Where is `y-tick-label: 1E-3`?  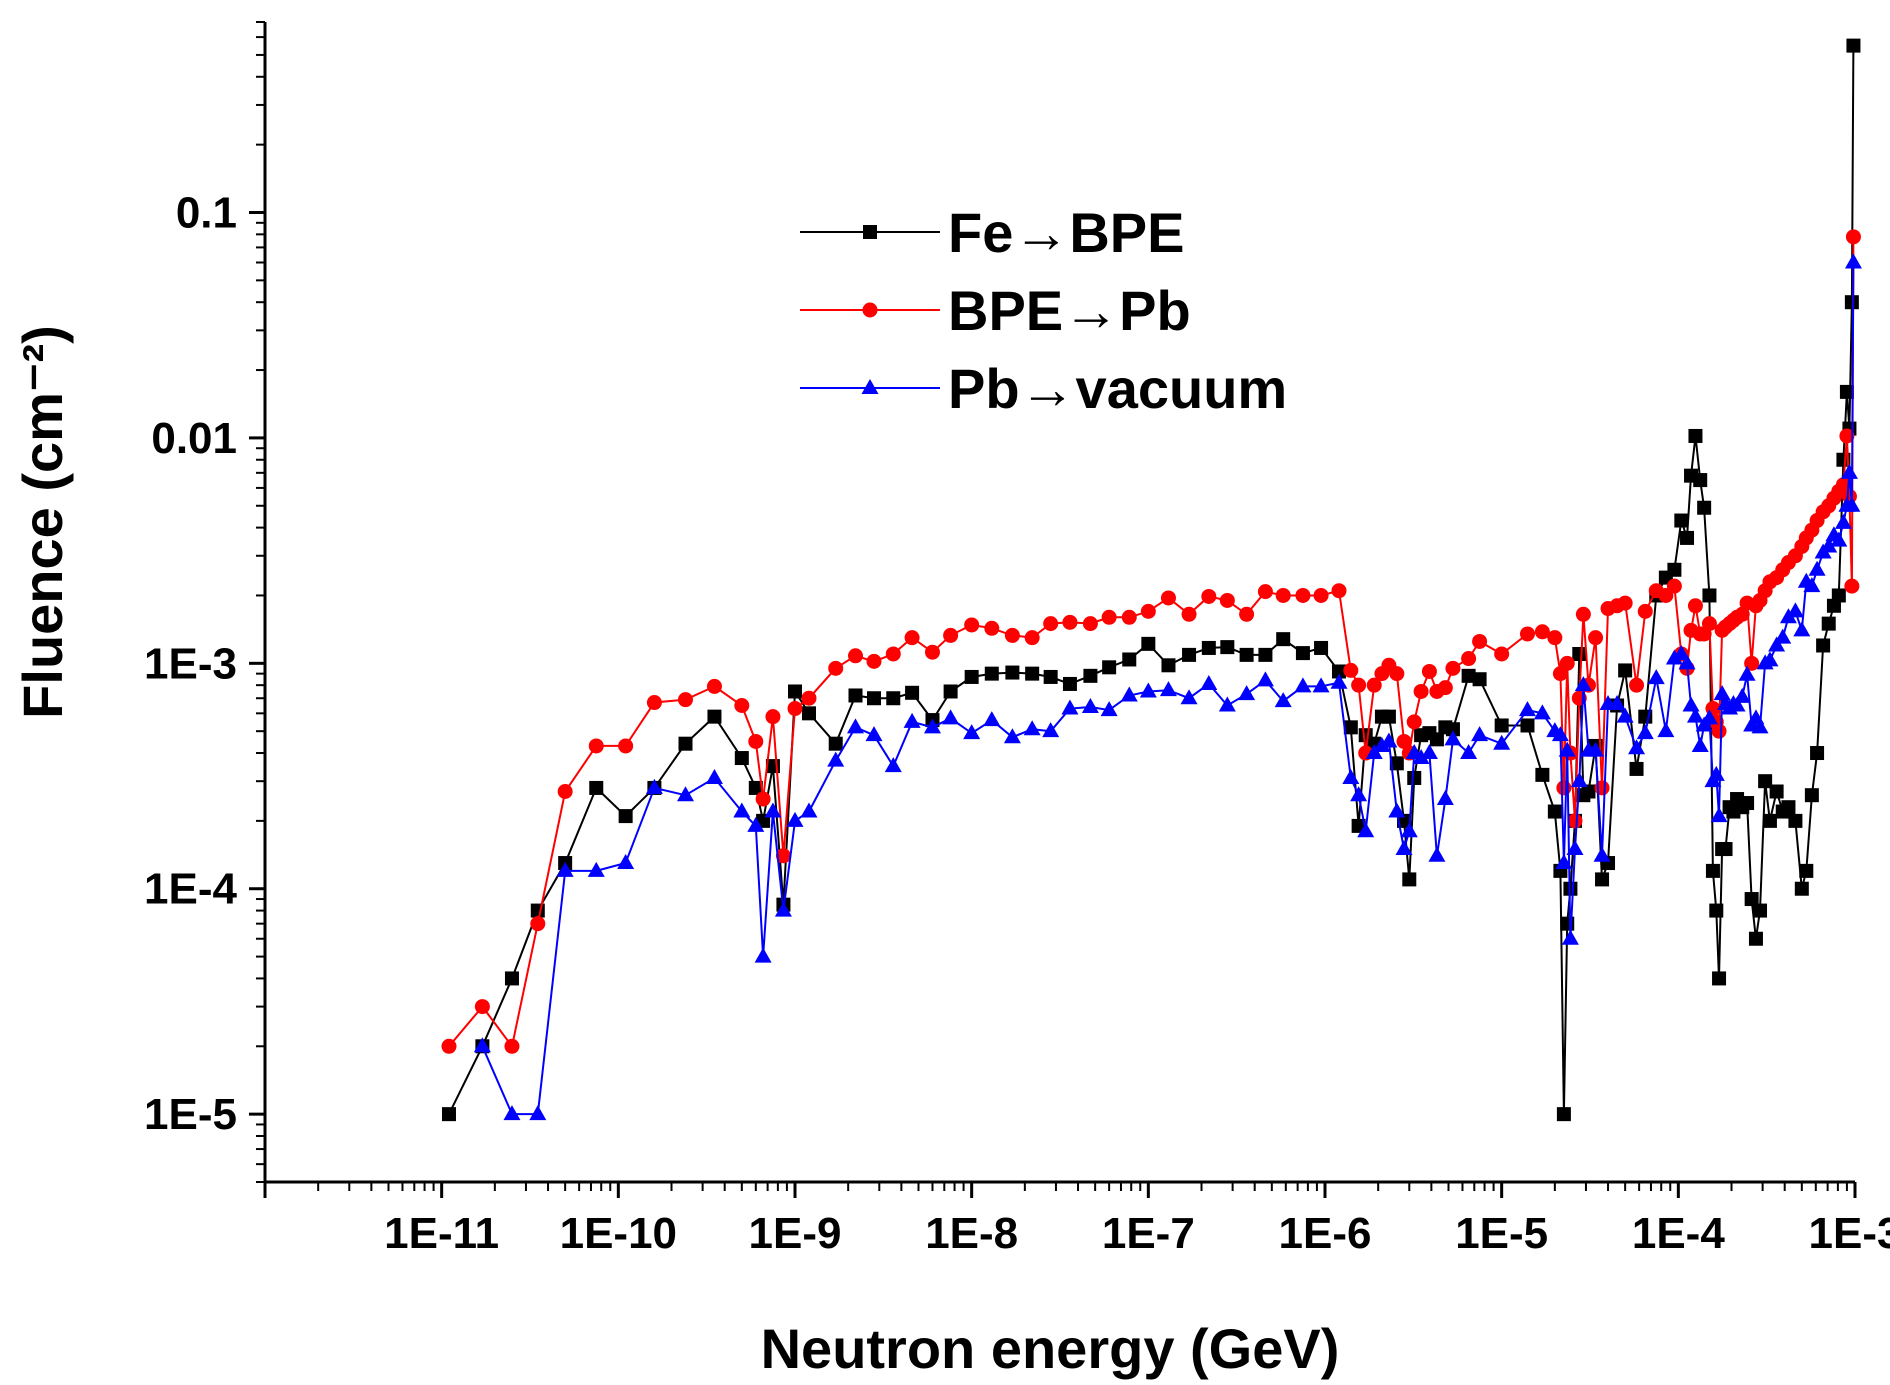
y-tick-label: 1E-3 is located at coordinates (190, 663).